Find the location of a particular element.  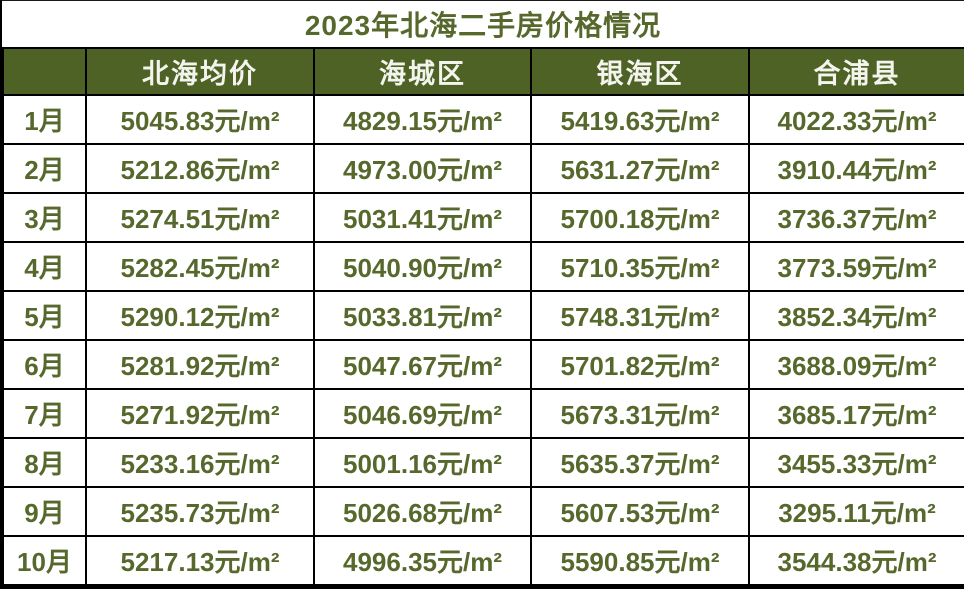

price-cell: 5045.83元/m² is located at coordinates (200, 119).